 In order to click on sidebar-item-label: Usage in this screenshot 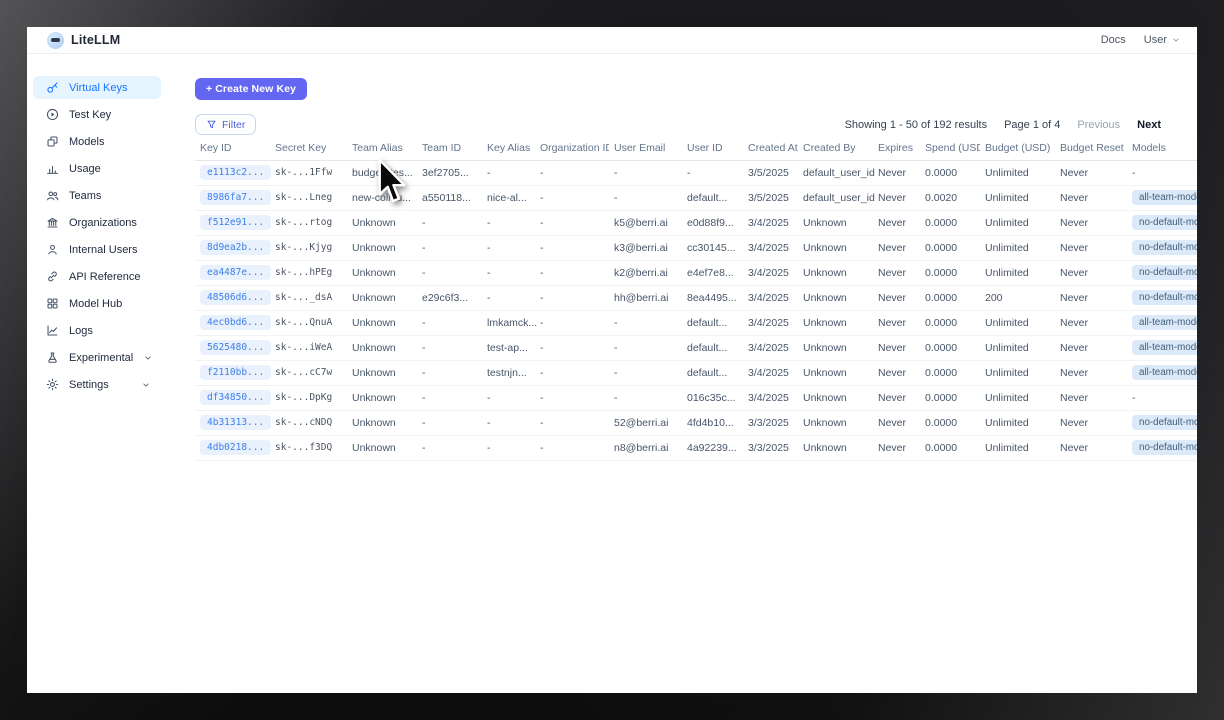, I will do `click(85, 168)`.